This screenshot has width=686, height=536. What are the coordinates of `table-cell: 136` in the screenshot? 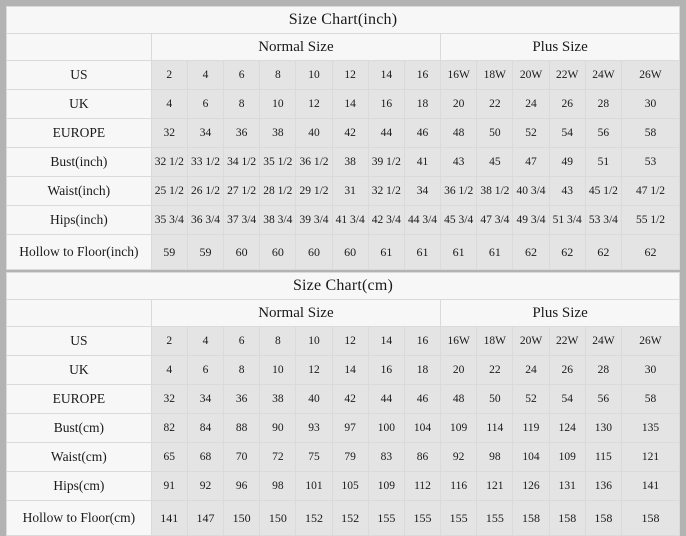 It's located at (603, 486).